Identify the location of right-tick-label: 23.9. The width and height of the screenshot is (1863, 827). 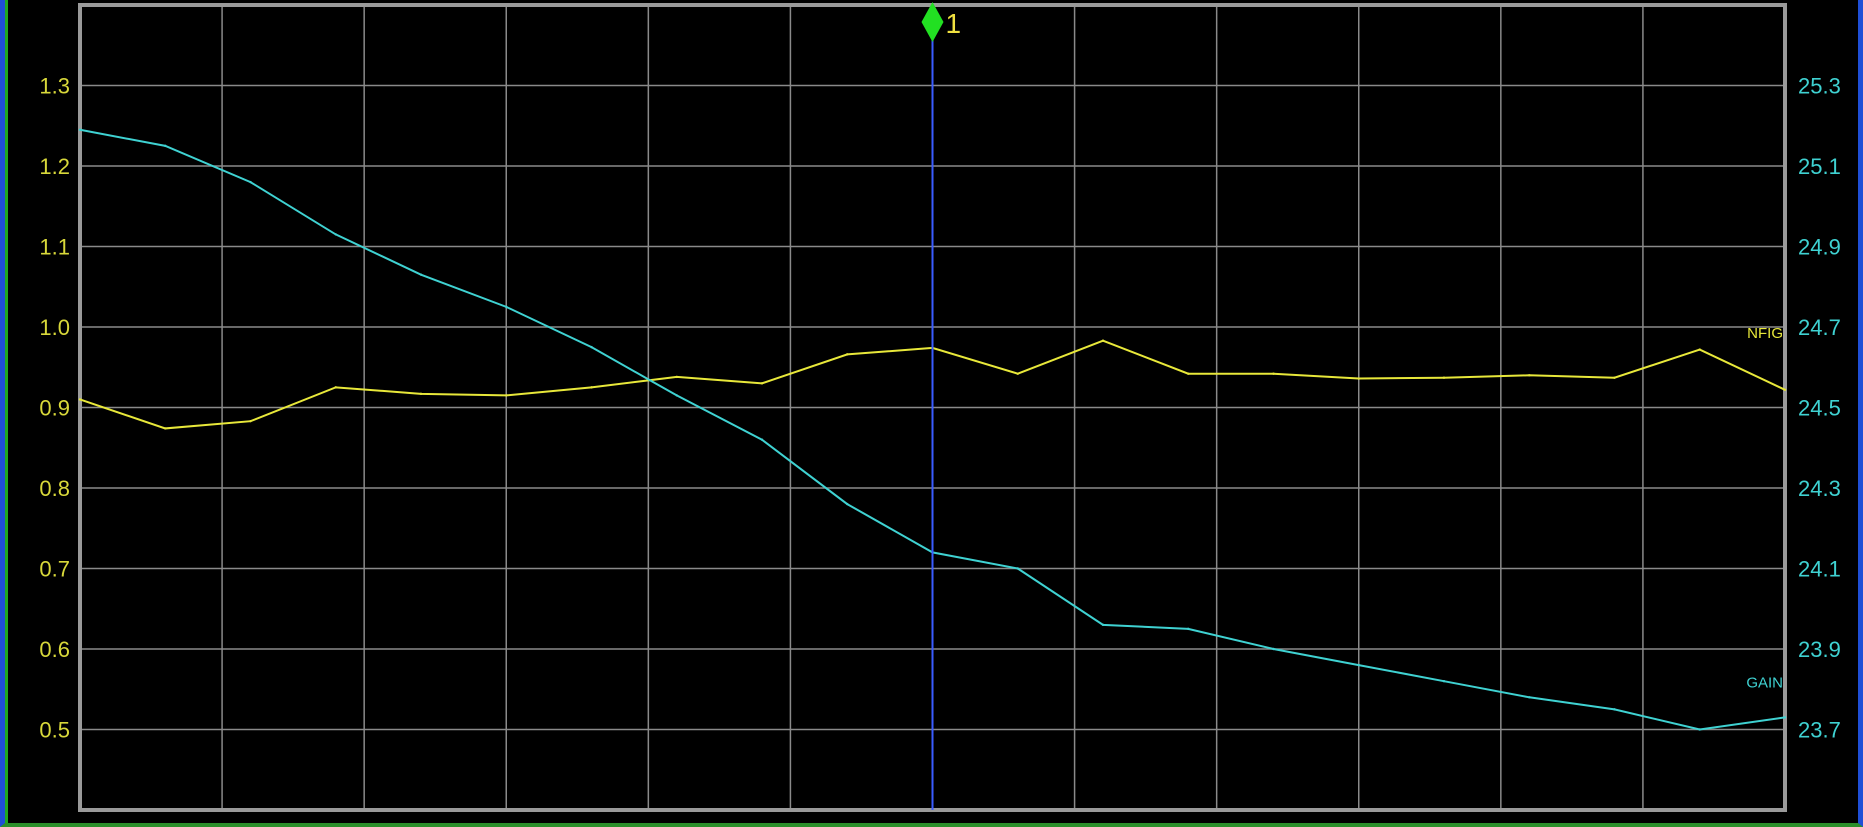
(1819, 649).